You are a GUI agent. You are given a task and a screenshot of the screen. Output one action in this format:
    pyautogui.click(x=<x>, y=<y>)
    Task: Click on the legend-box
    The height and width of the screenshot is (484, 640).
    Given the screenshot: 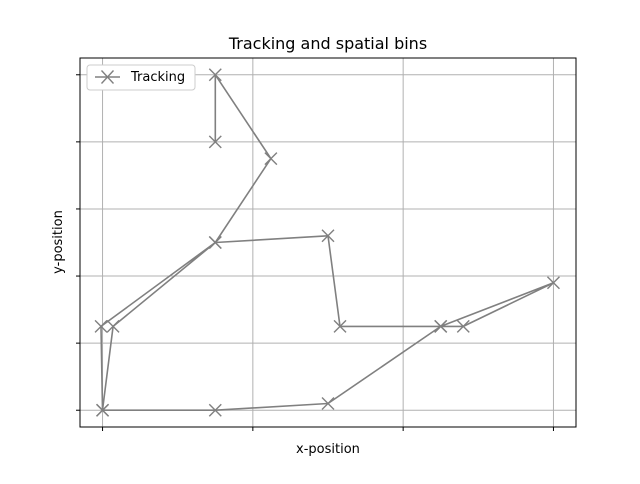 What is the action you would take?
    pyautogui.click(x=141, y=77)
    